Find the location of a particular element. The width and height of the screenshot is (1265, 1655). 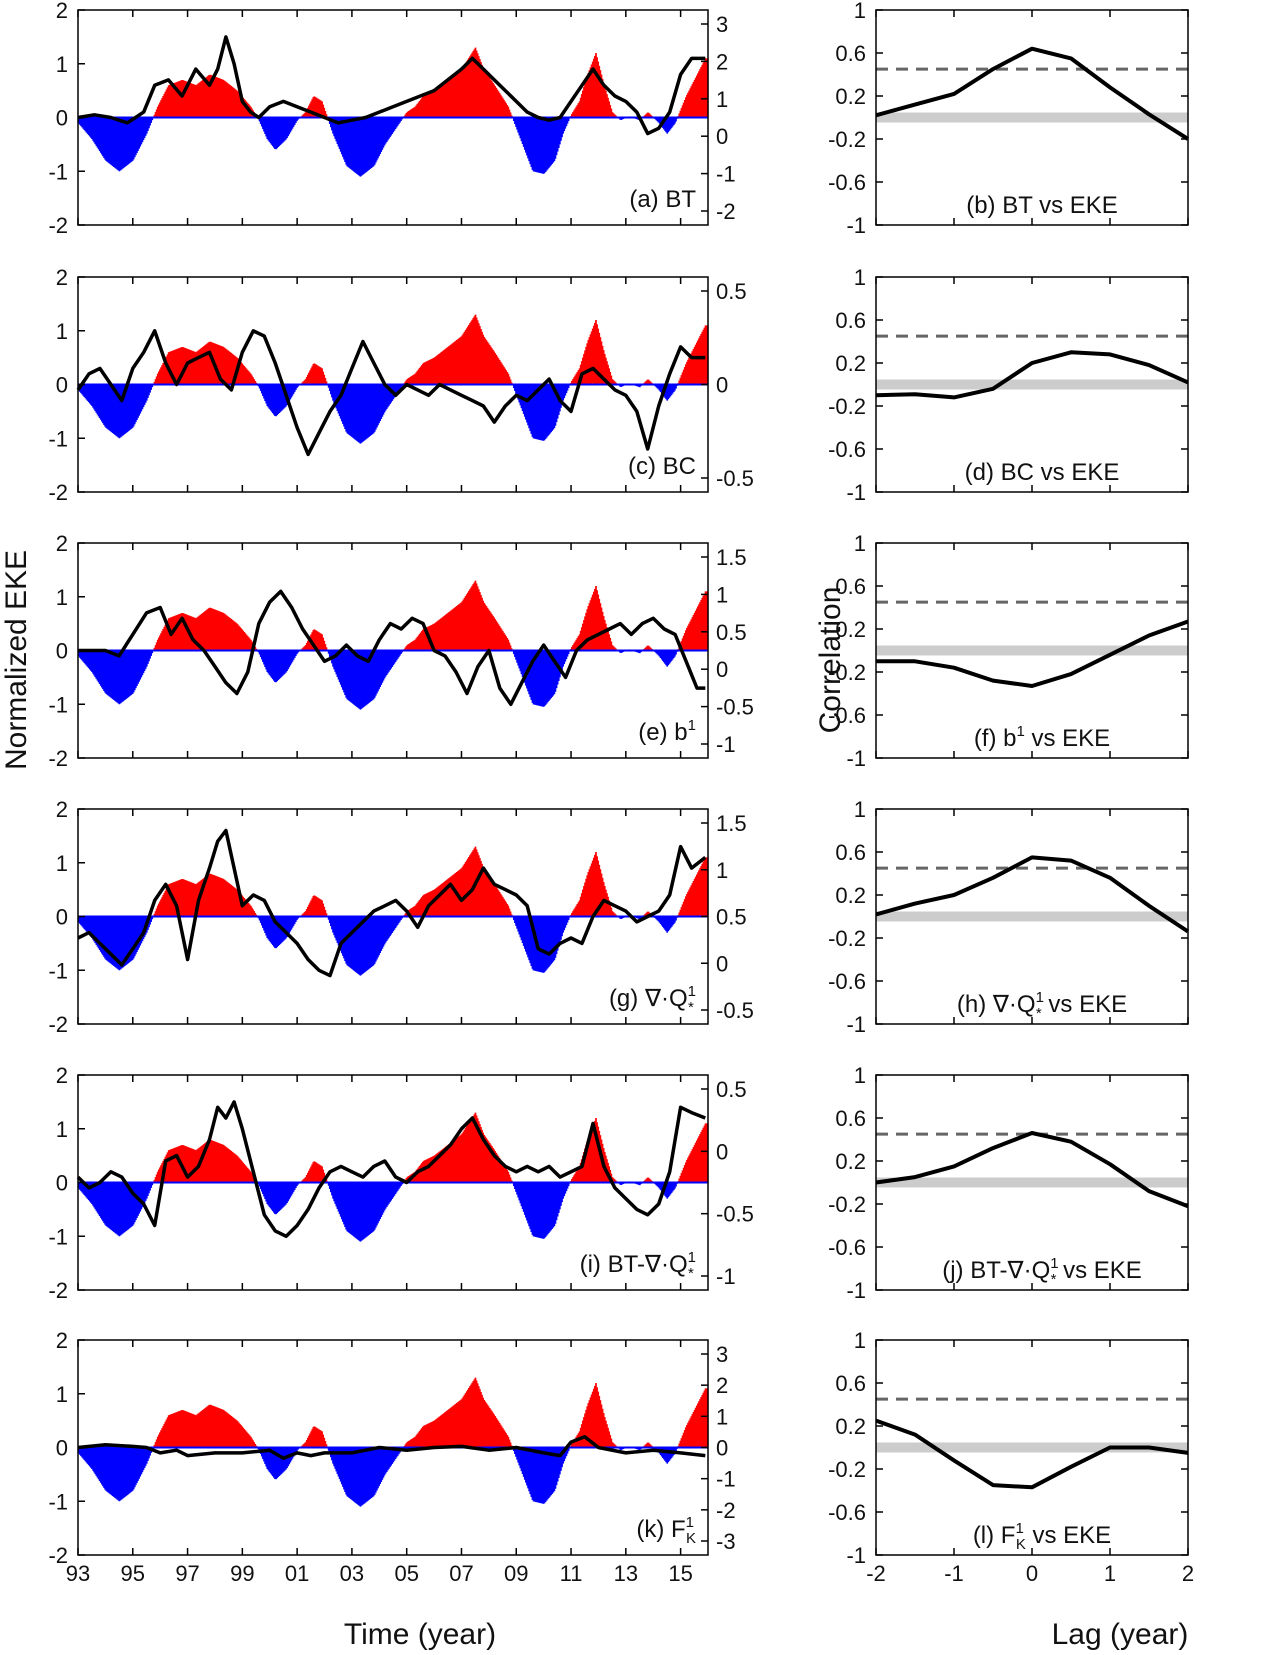

right-y-tick-label: 0 is located at coordinates (722, 385).